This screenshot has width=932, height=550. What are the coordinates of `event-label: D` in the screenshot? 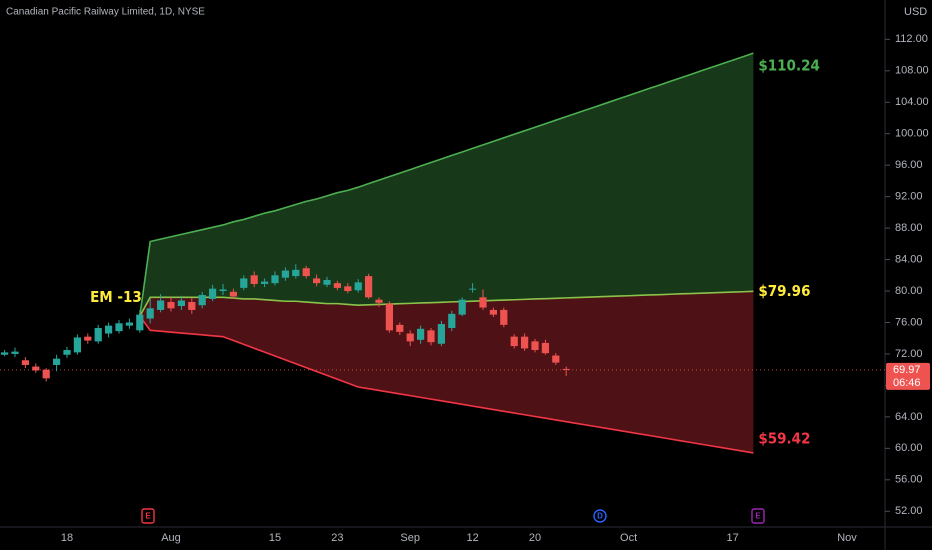 It's located at (600, 516).